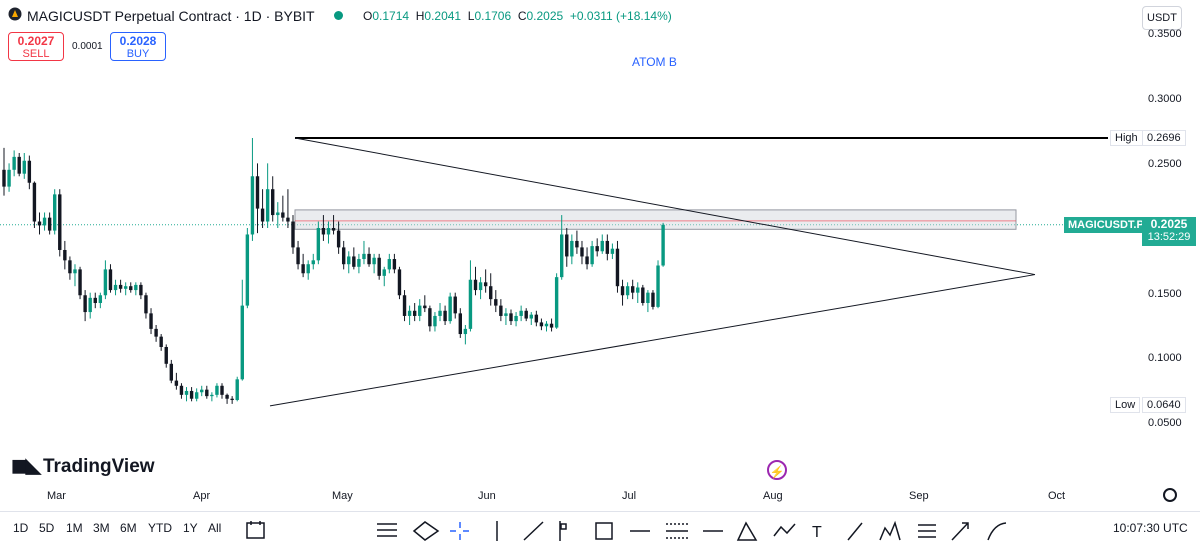 Image resolution: width=1200 pixels, height=548 pixels. Describe the element at coordinates (1169, 231) in the screenshot. I see `last-price-tag: 0.2025 13:52:29` at that location.